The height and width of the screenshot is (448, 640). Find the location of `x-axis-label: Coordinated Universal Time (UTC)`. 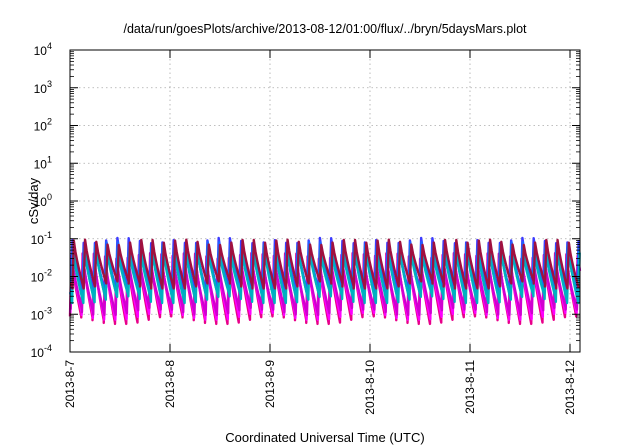

x-axis-label: Coordinated Universal Time (UTC) is located at coordinates (324, 437).